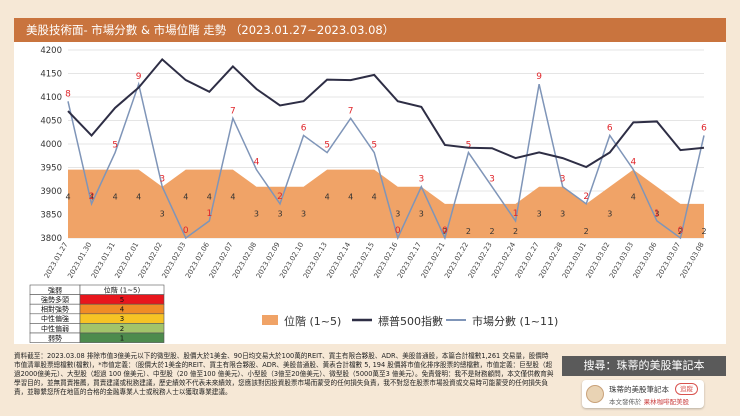 The width and height of the screenshot is (740, 416). Describe the element at coordinates (291, 260) in the screenshot. I see `x-tick-label: 2023.02.10` at that location.